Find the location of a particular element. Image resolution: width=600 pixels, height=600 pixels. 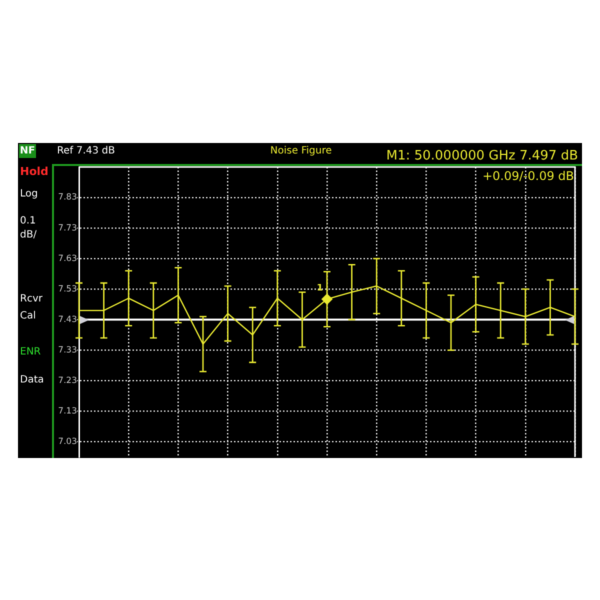

text: Log is located at coordinates (29, 194).